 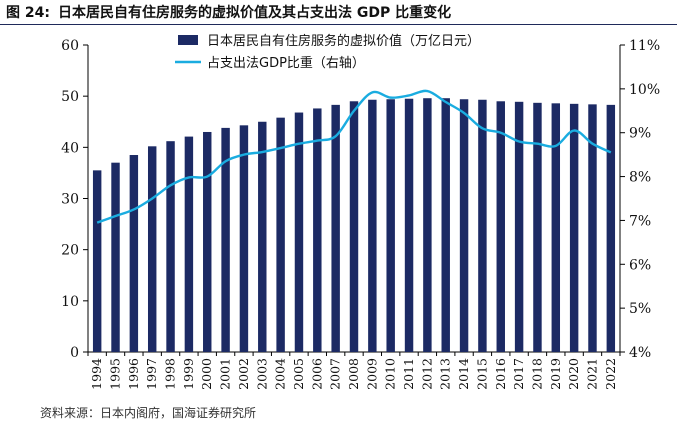 I want to click on bar-1997, so click(x=152, y=249).